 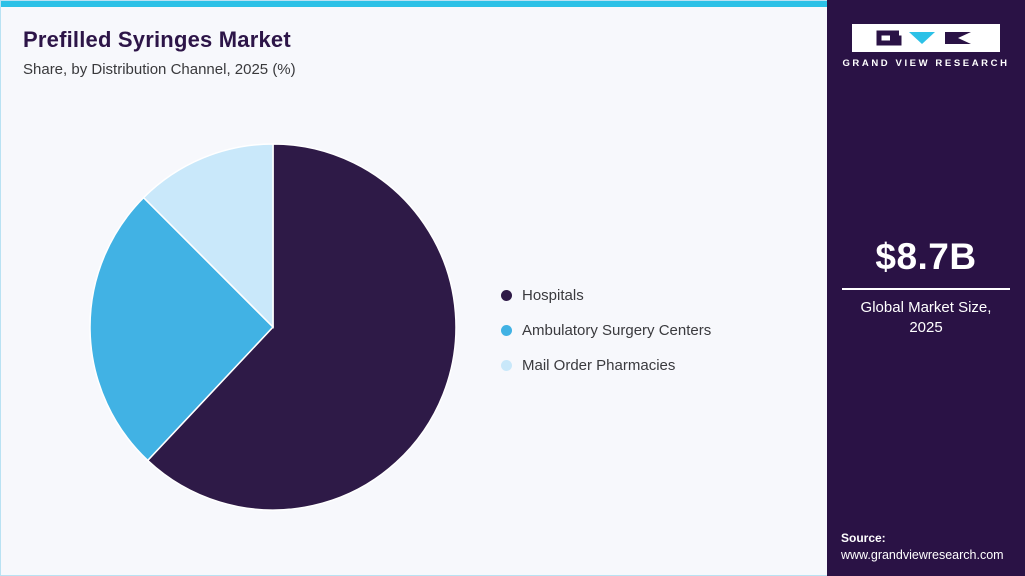 What do you see at coordinates (506, 330) in the screenshot?
I see `legend-swatch-ambulatory-surgery-centers` at bounding box center [506, 330].